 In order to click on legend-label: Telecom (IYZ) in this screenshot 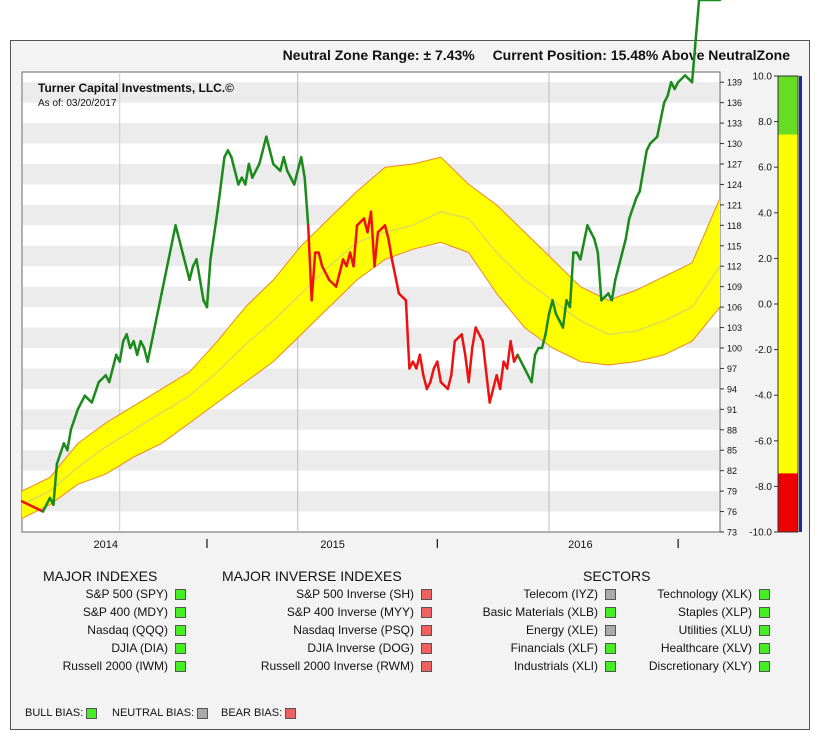, I will do `click(560, 594)`.